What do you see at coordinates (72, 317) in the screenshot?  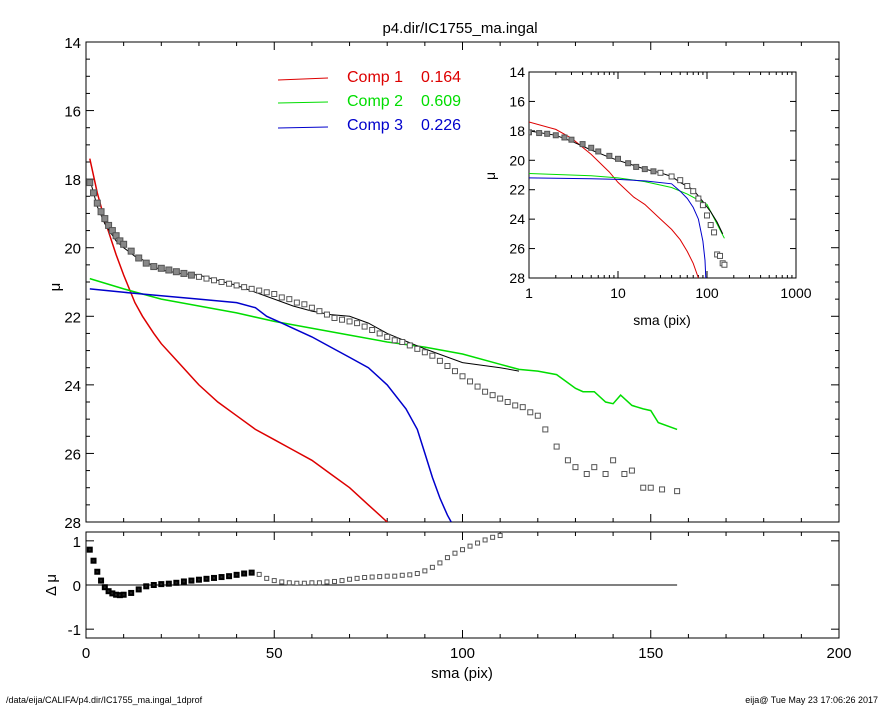 I see `main-y-tick-label: 22` at bounding box center [72, 317].